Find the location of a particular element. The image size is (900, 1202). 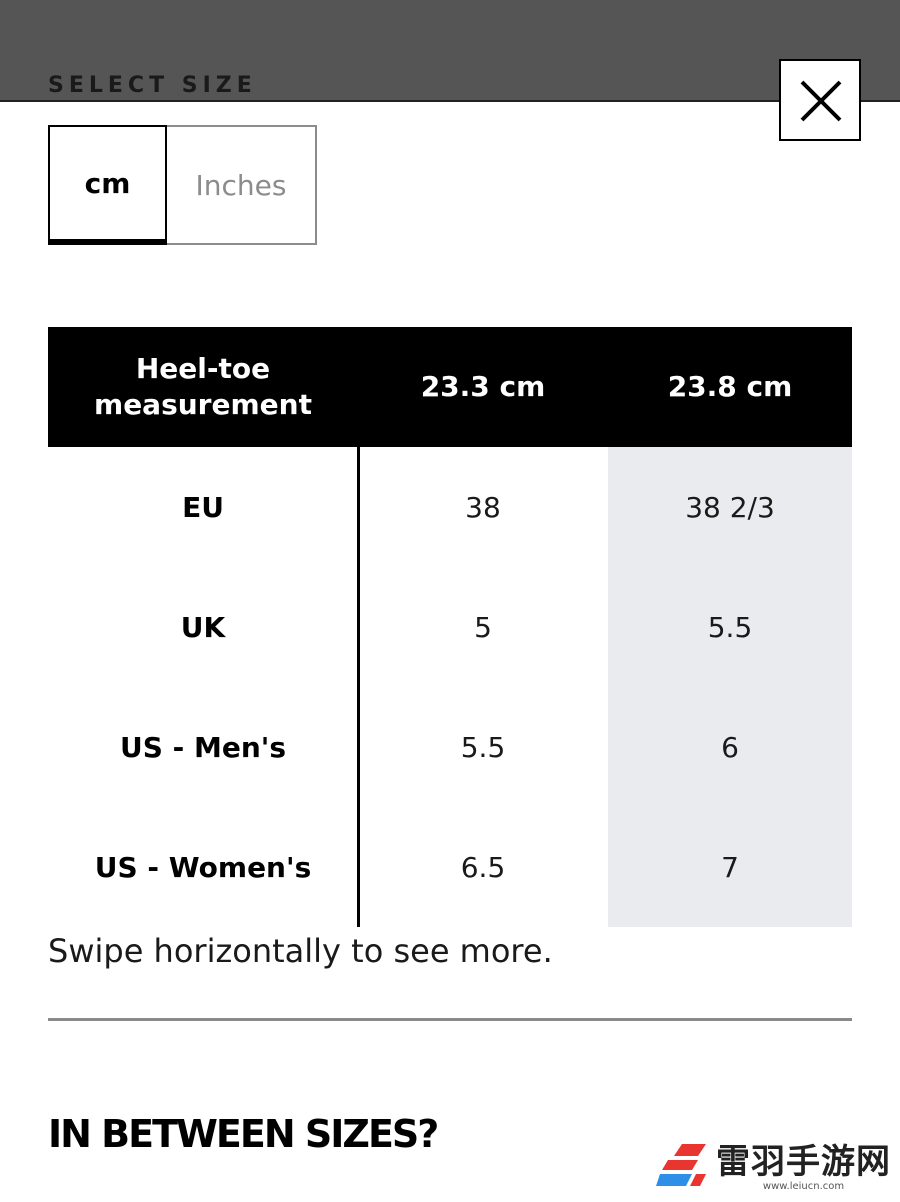

table-header: Heel-toe measurement 23.3 cm 23.8 cm is located at coordinates (450, 387).